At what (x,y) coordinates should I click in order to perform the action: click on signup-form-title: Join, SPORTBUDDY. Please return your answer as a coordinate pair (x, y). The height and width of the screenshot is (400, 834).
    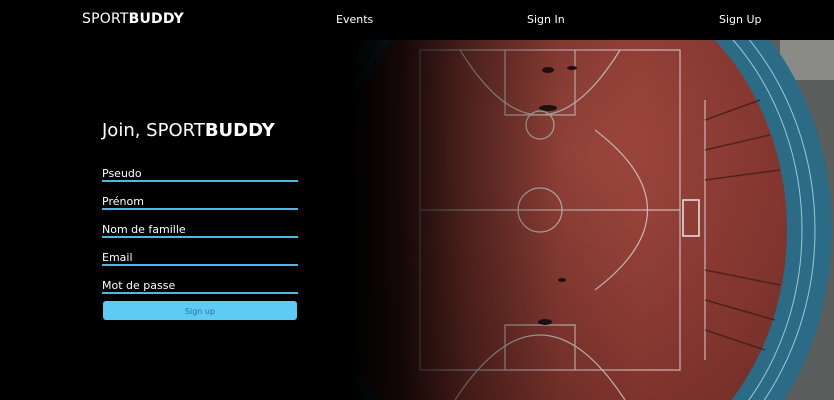
    Looking at the image, I should click on (188, 130).